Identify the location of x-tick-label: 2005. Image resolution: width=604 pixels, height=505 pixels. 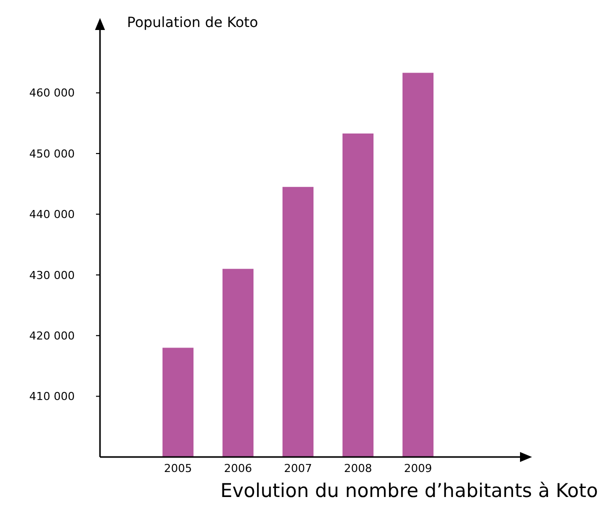
(178, 468).